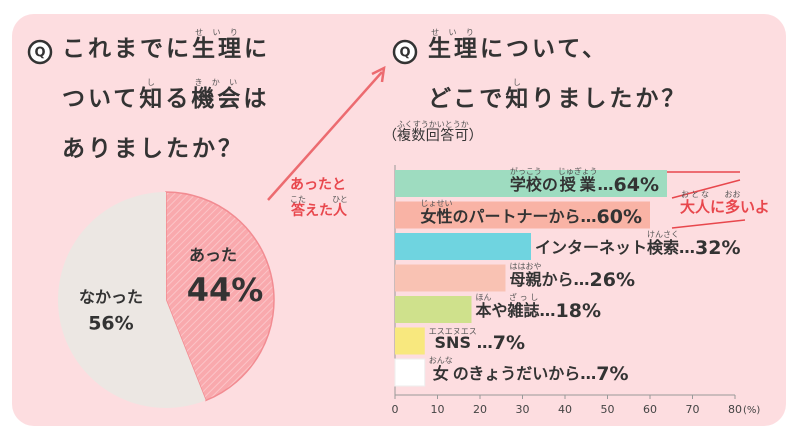  What do you see at coordinates (256, 99) in the screenshot?
I see `text: は` at bounding box center [256, 99].